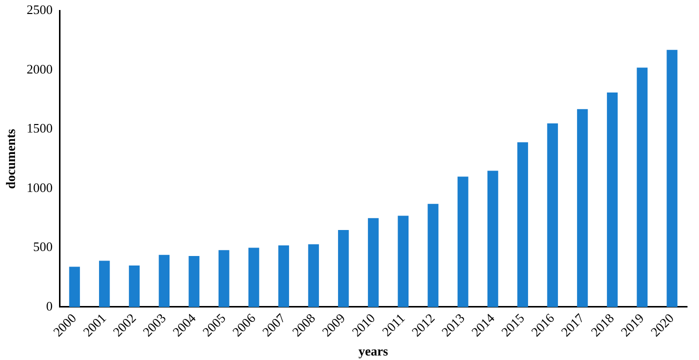 The height and width of the screenshot is (360, 699). I want to click on y-tick-label: 2000, so click(39, 68).